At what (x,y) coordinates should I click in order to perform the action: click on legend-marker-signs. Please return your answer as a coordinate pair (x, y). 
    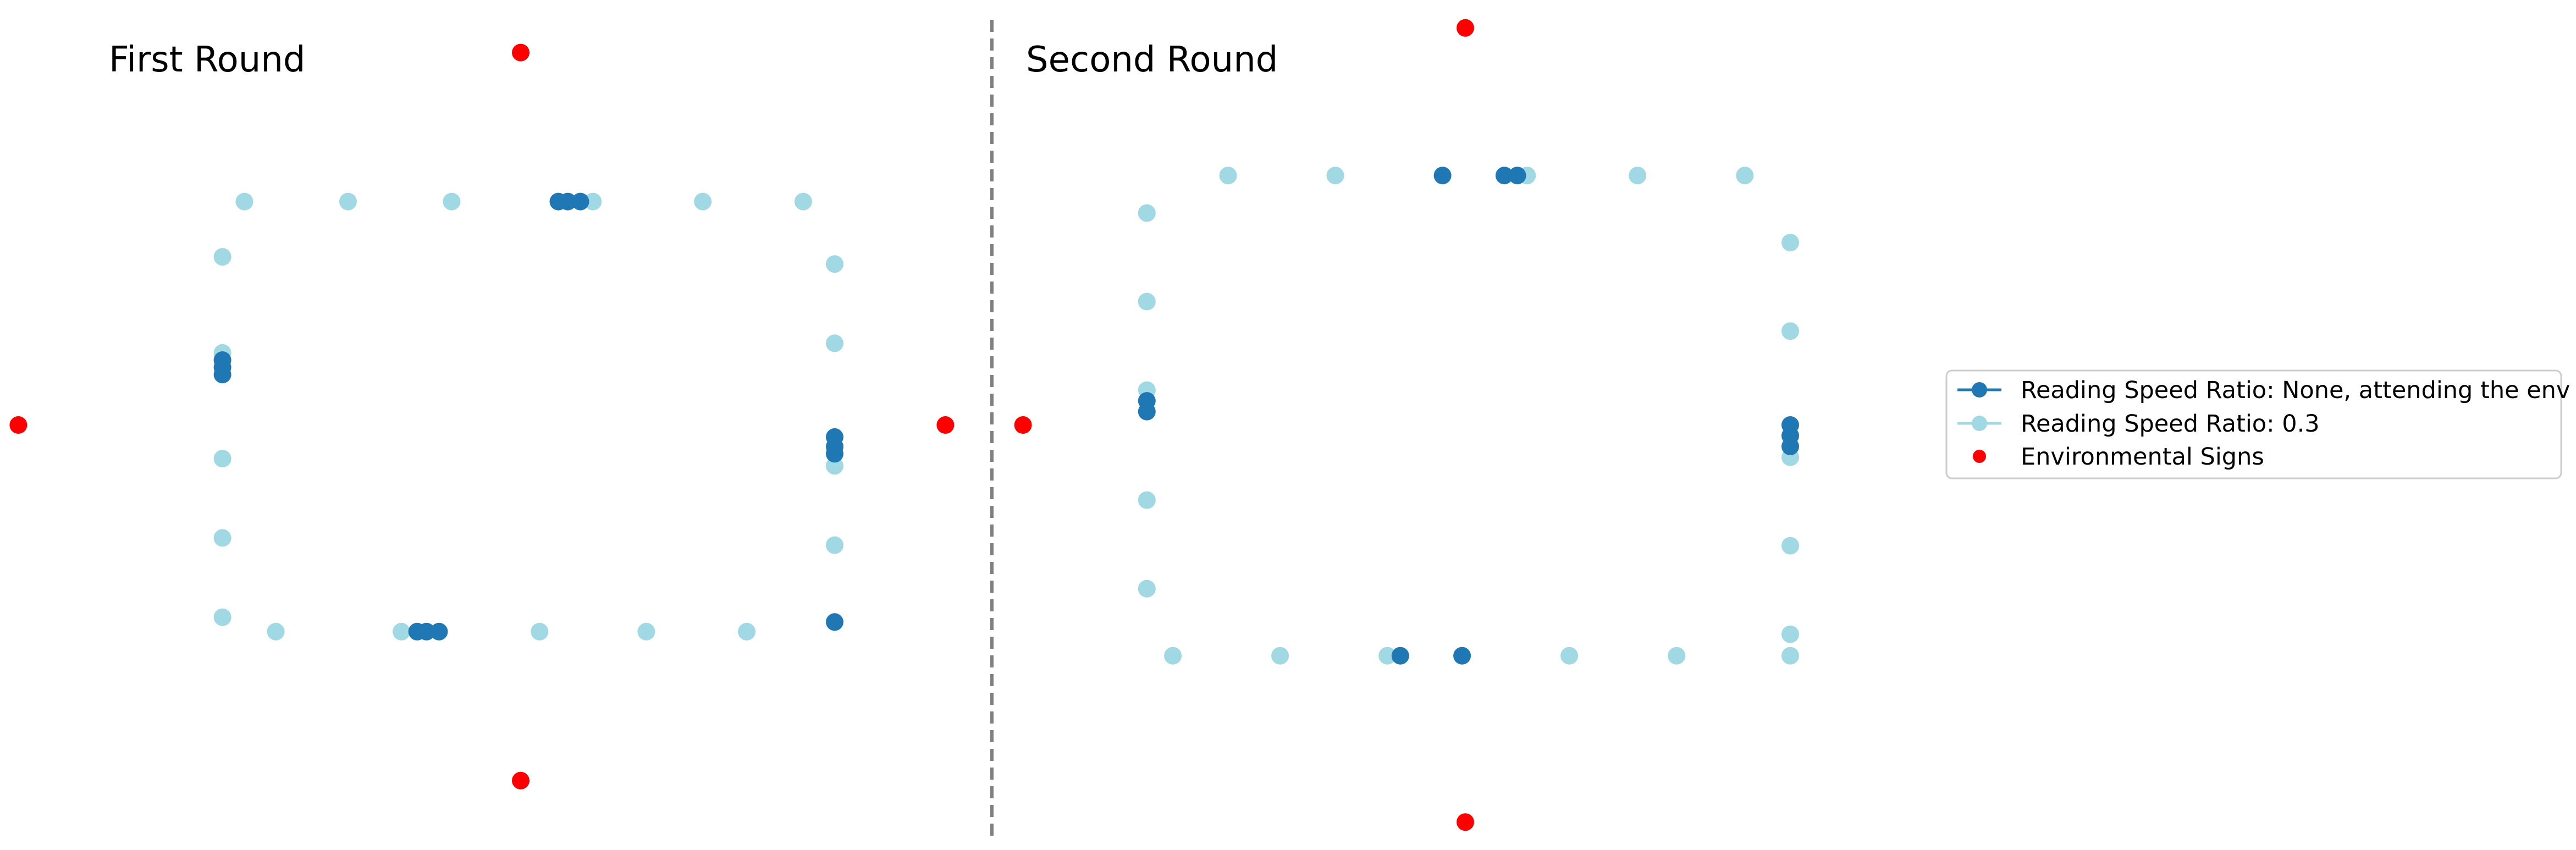
    Looking at the image, I should click on (1979, 456).